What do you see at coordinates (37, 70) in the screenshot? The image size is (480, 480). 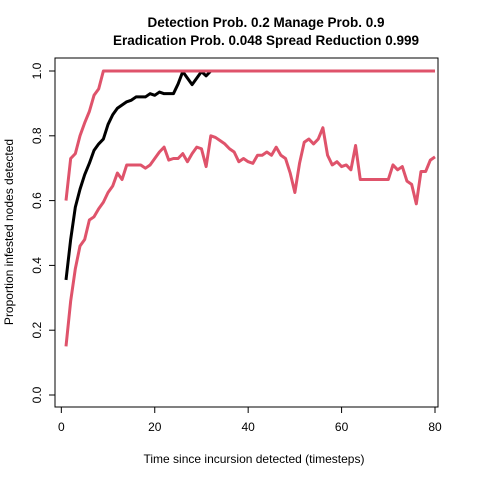 I see `y-tick-label: 1.0` at bounding box center [37, 70].